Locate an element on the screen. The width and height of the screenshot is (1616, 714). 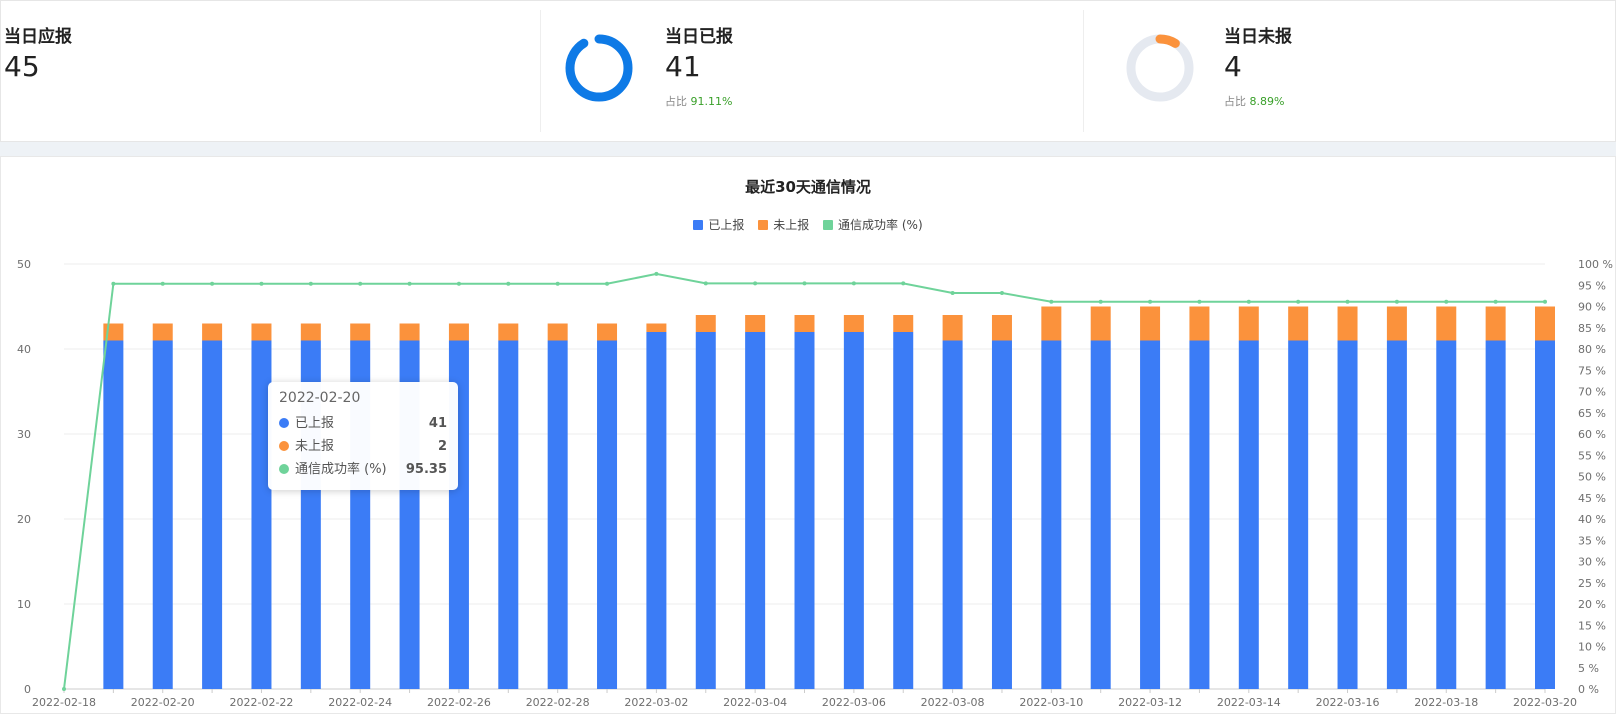
legend-swatch-reported is located at coordinates (698, 225).